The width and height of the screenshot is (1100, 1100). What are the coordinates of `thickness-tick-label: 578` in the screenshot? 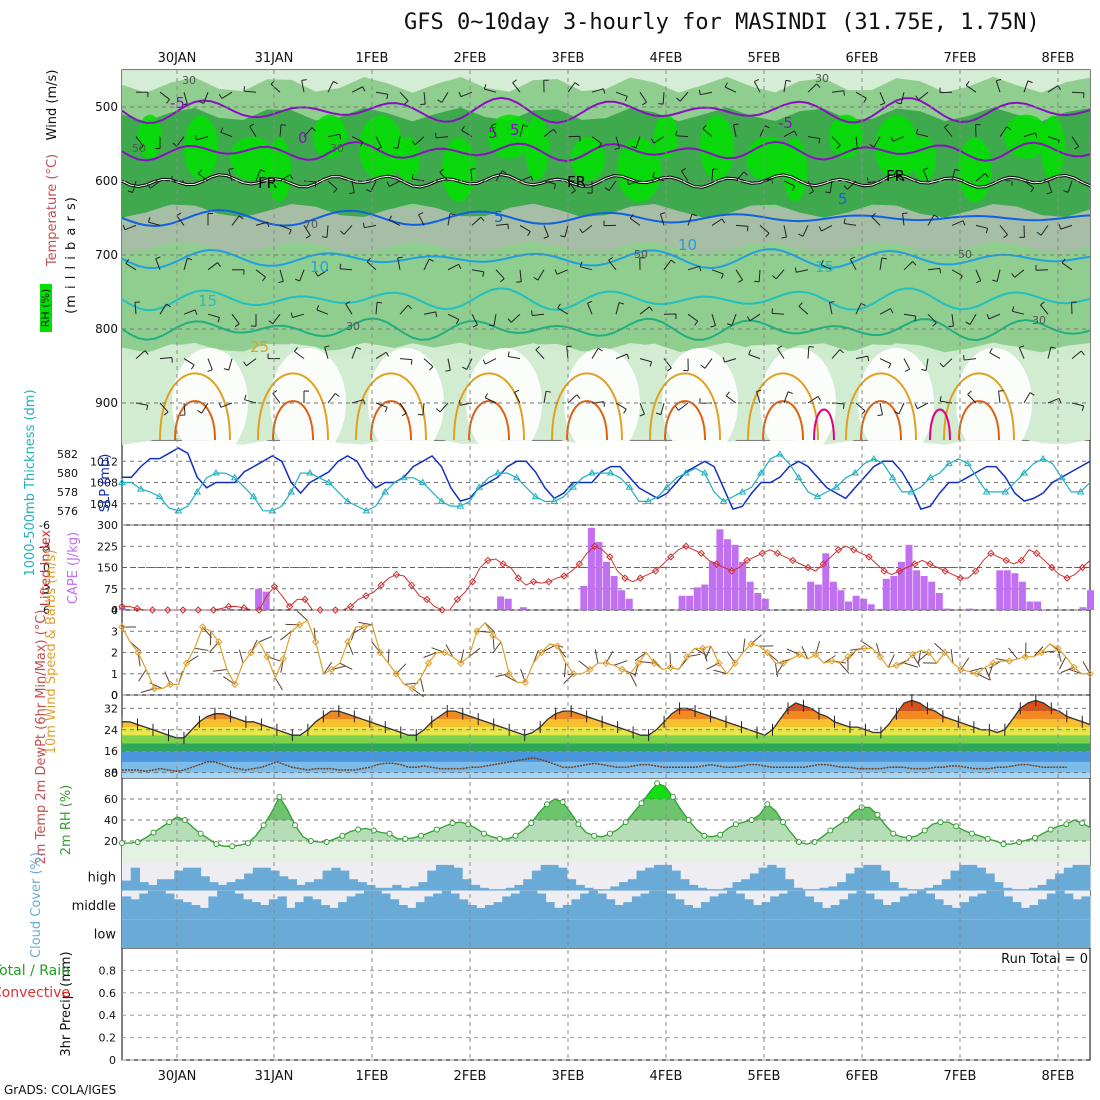 It's located at (67, 492).